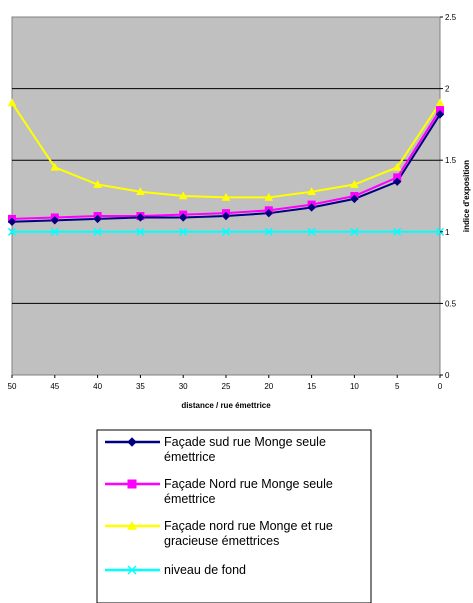 This screenshot has height=603, width=473. I want to click on legend-label: gracieuse émettrices, so click(221, 541).